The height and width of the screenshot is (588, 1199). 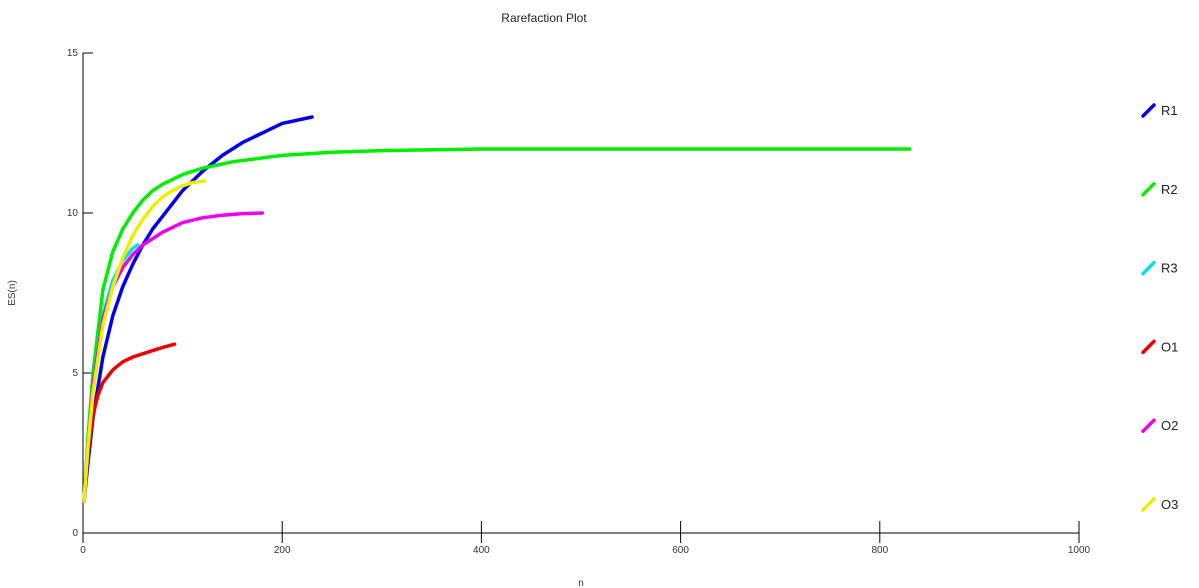 What do you see at coordinates (544, 18) in the screenshot?
I see `chart-title: Rarefaction Plot` at bounding box center [544, 18].